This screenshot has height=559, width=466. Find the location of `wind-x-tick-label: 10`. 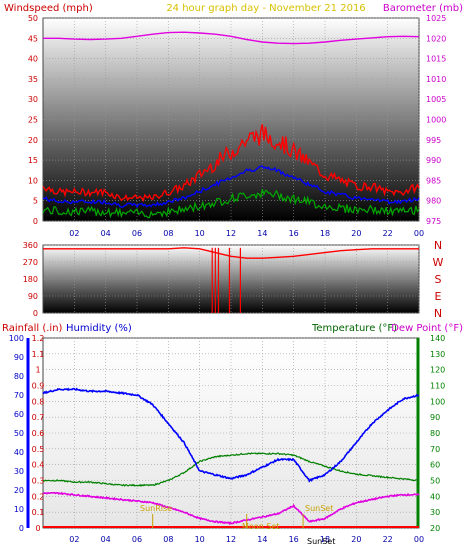

wind-x-tick-label: 10 is located at coordinates (200, 233).